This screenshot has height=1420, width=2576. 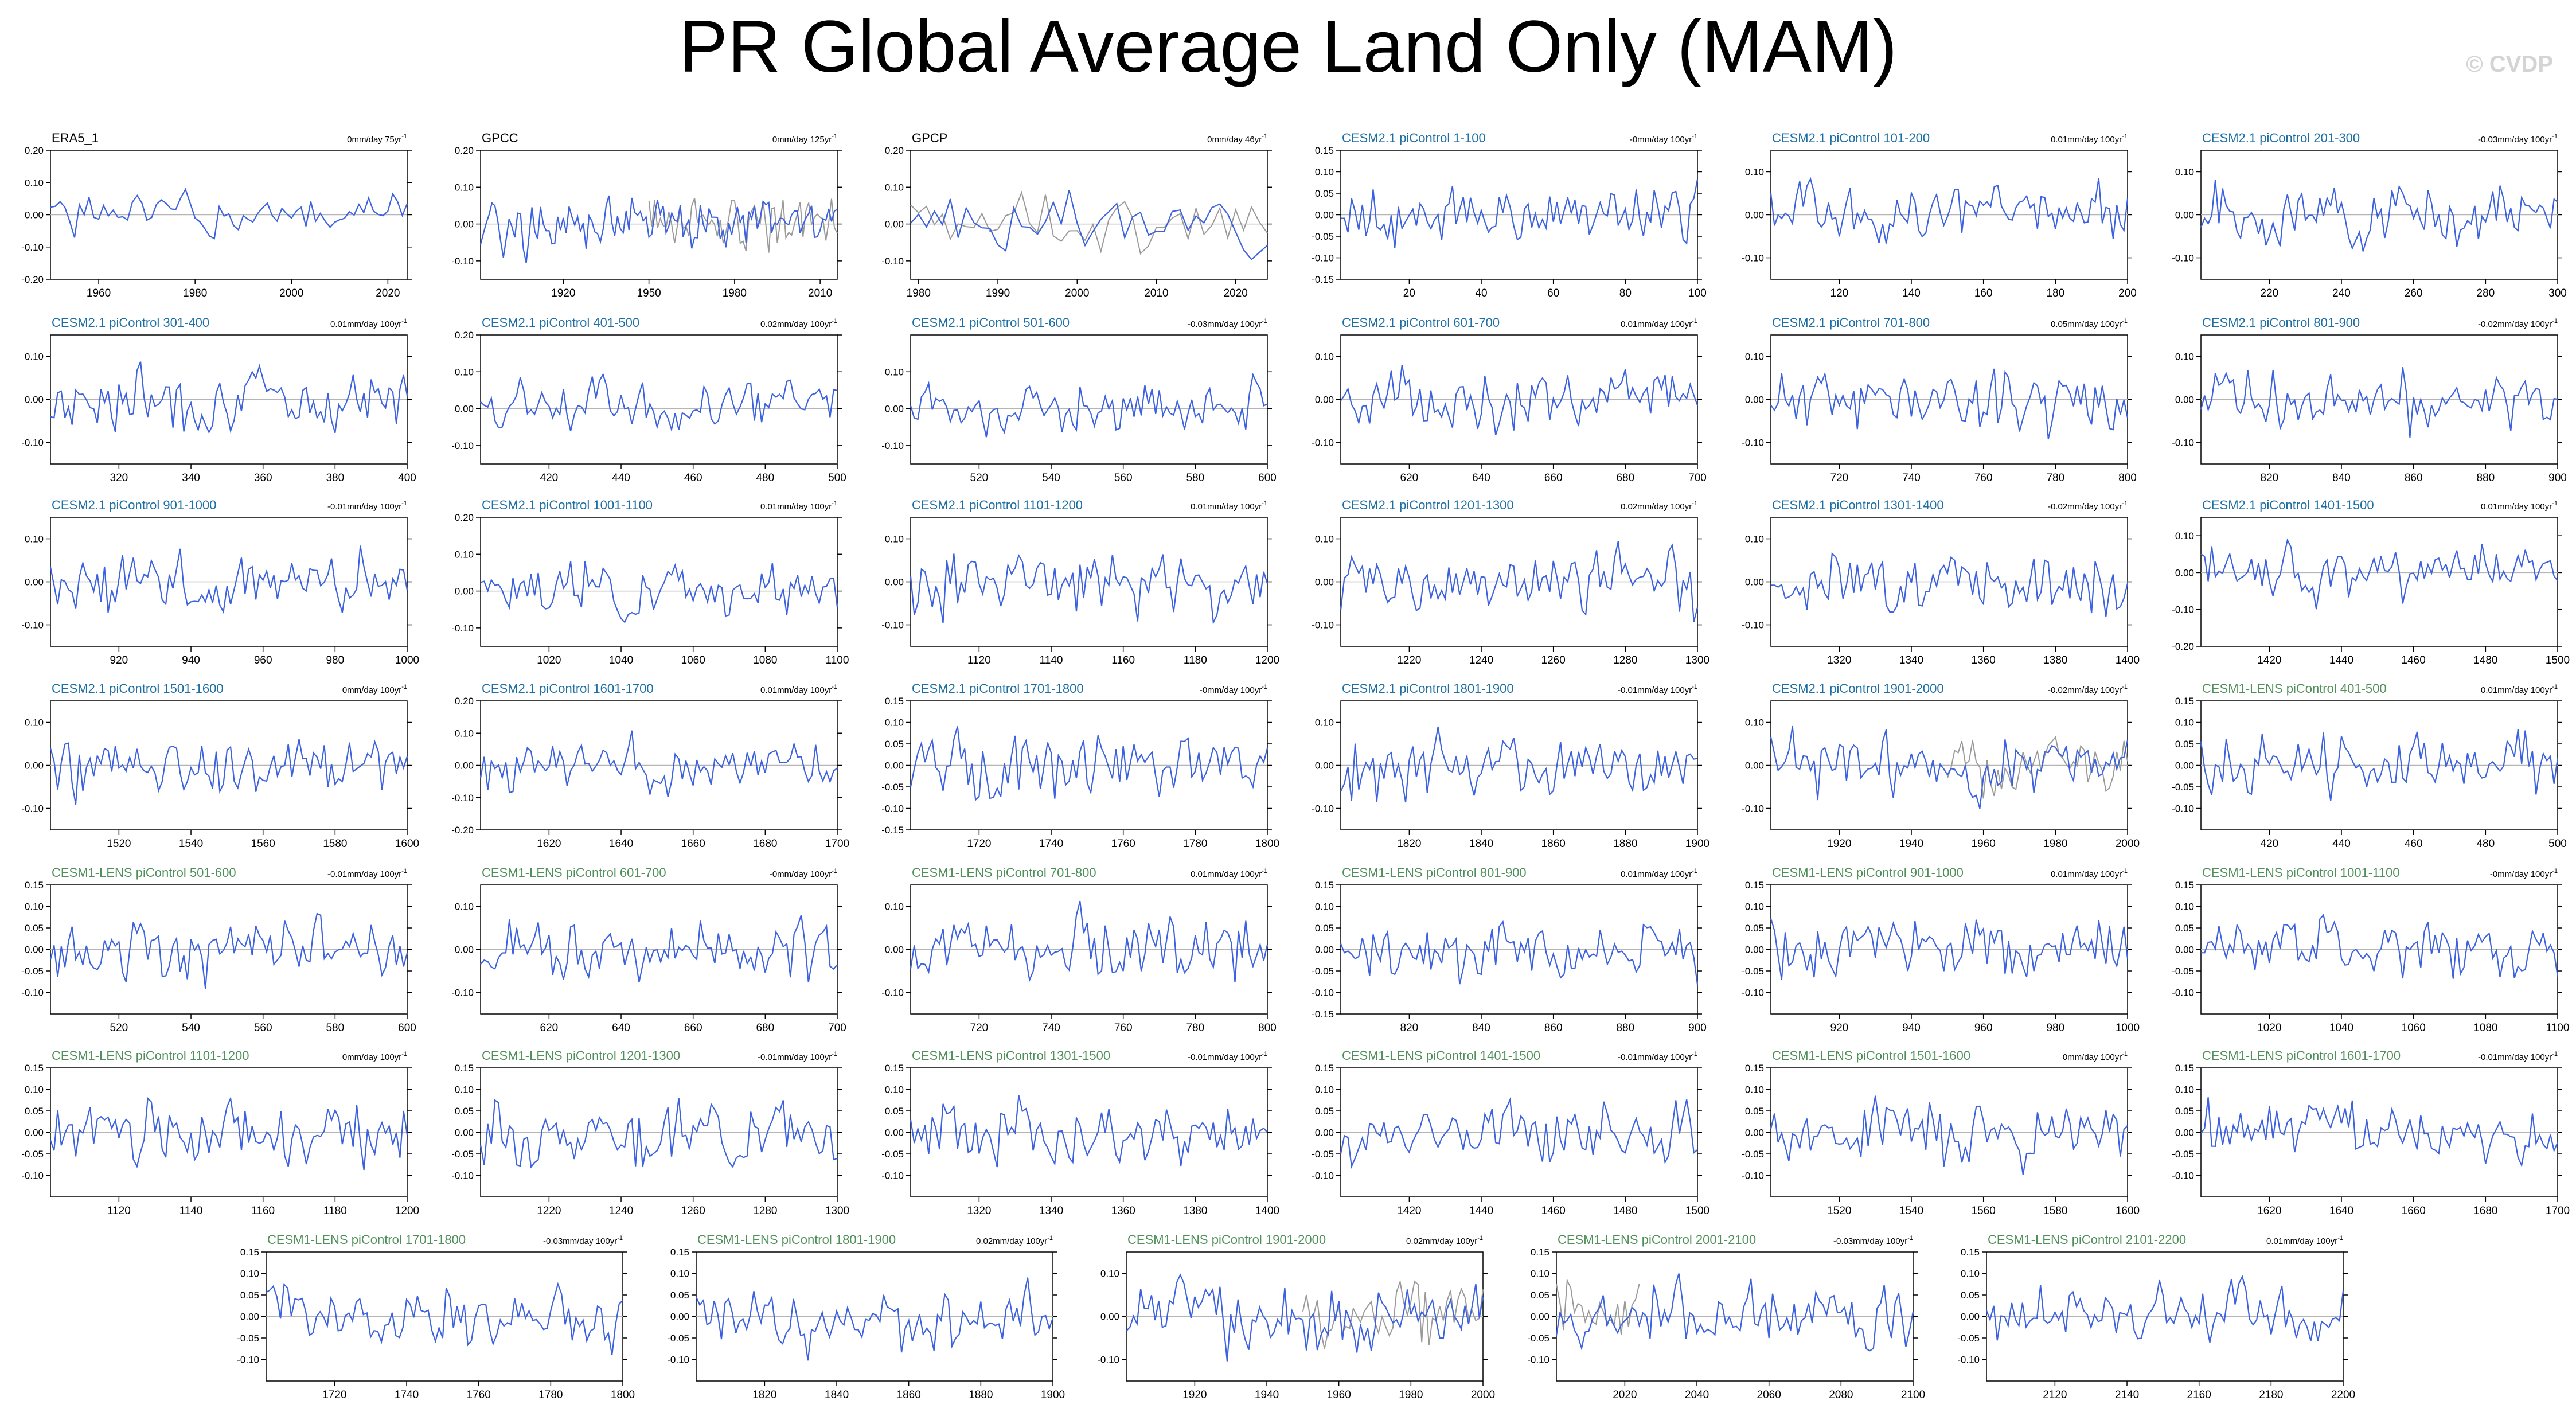 What do you see at coordinates (550, 478) in the screenshot?
I see `x-tick-label: 420` at bounding box center [550, 478].